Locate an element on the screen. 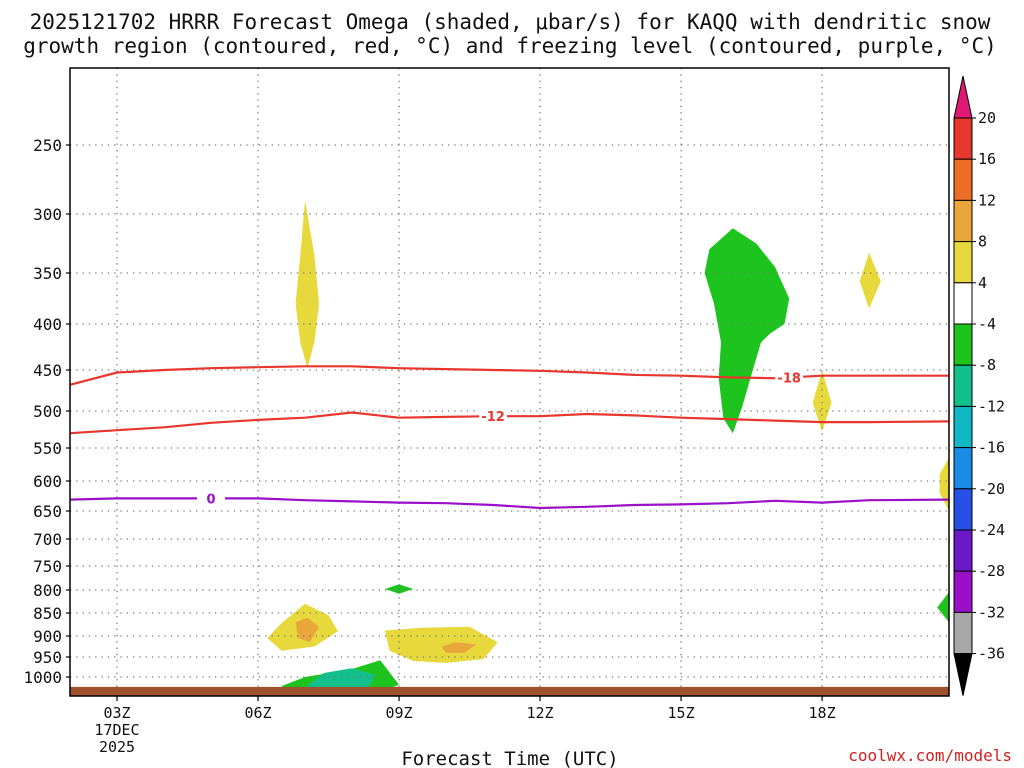  x-tick-label-03Z: 03Z is located at coordinates (116, 713).